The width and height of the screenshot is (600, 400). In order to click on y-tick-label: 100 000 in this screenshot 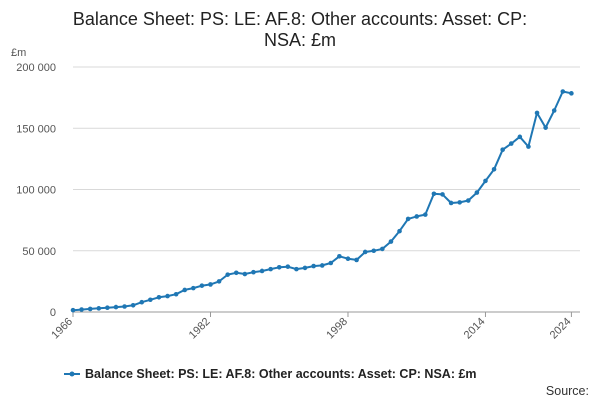, I will do `click(36, 191)`.